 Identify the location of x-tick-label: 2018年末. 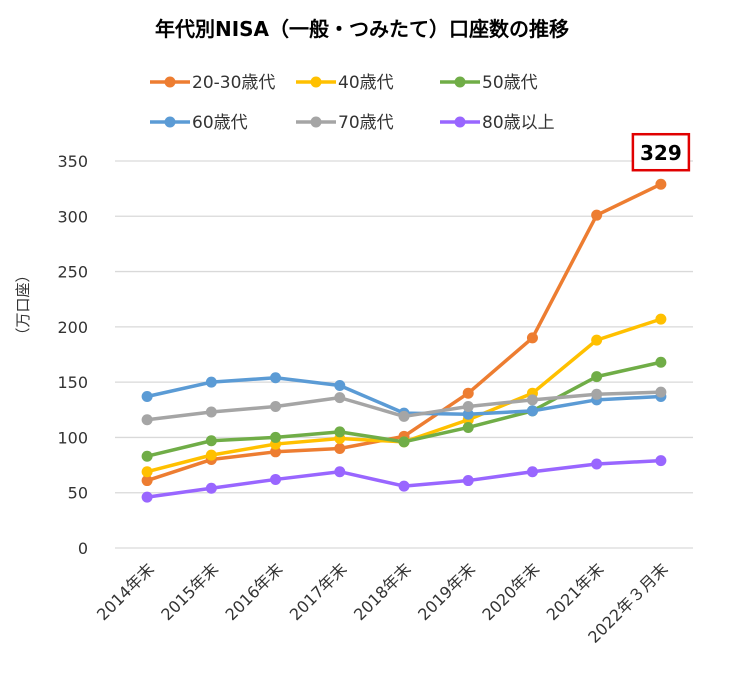
(382, 591).